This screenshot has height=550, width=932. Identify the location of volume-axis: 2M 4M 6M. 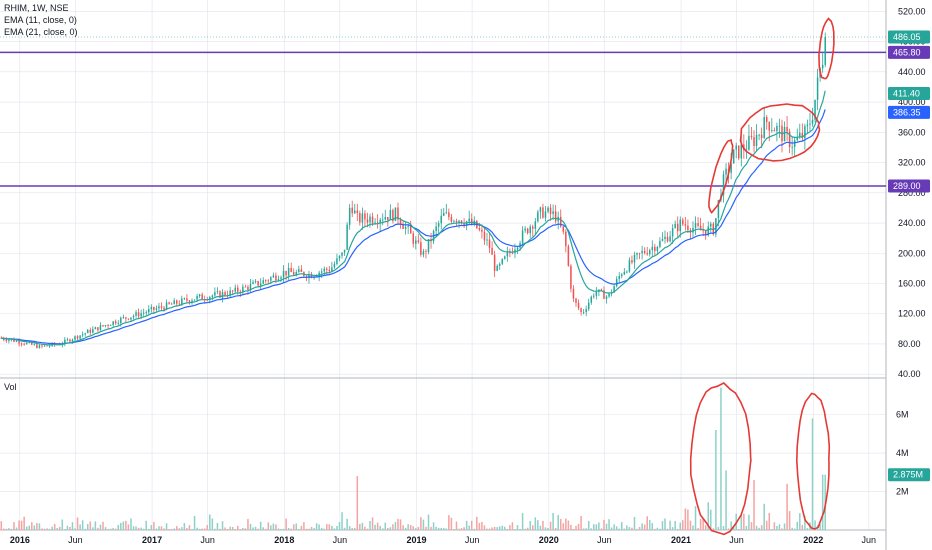
(902, 453).